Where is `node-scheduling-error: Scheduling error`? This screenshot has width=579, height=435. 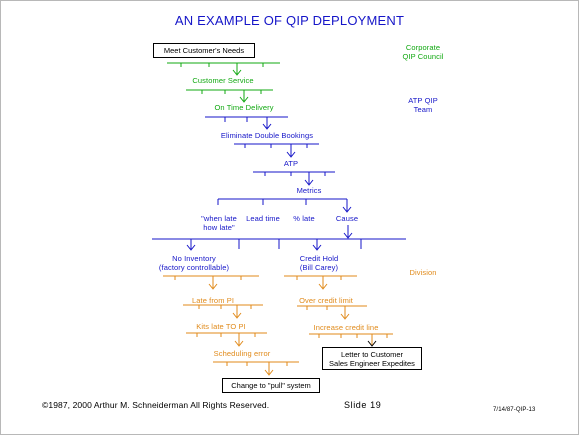
node-scheduling-error: Scheduling error is located at coordinates (242, 353).